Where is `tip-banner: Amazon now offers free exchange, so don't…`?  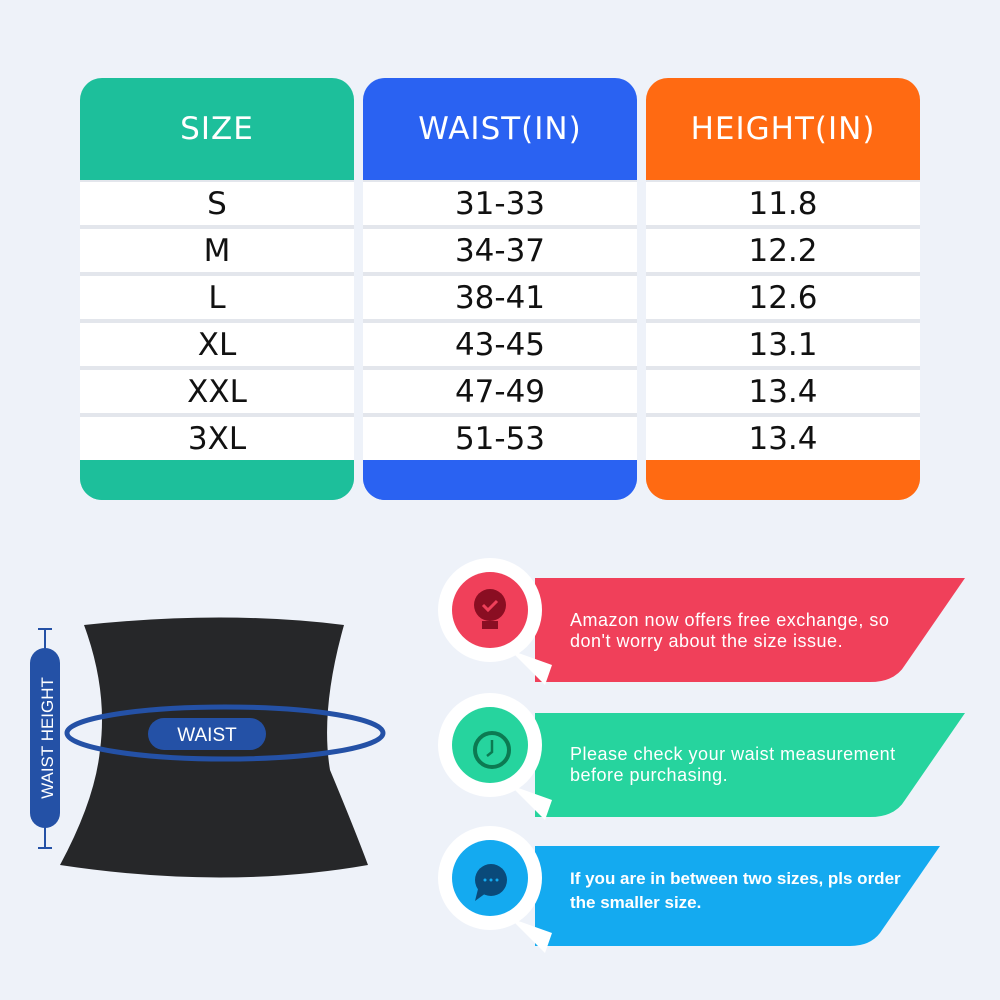
tip-banner: Amazon now offers free exchange, so don't… is located at coordinates (662, 622).